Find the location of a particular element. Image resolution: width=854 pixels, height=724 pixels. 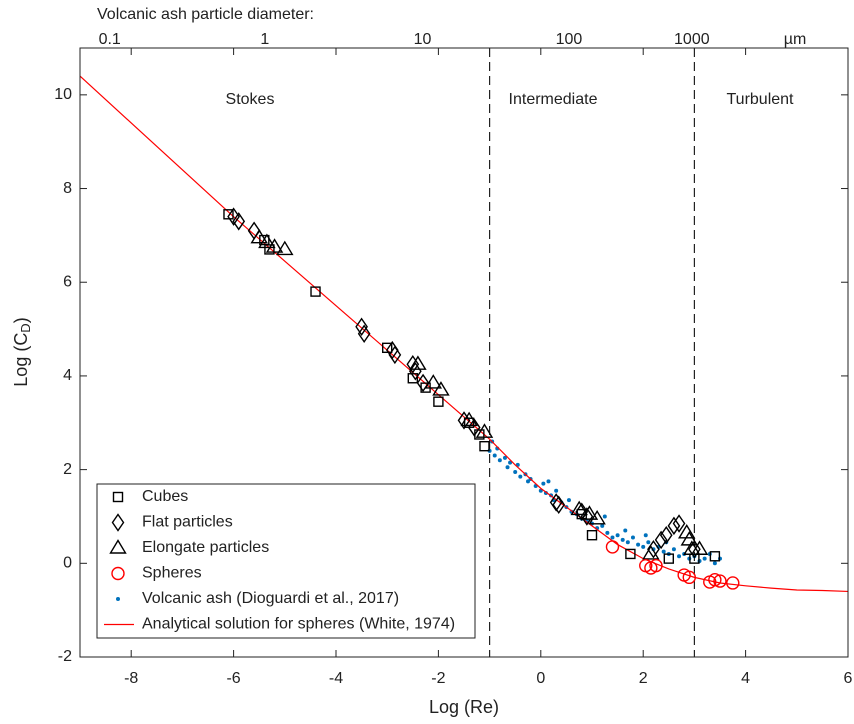

top-tick-label: 0.1 is located at coordinates (110, 39).